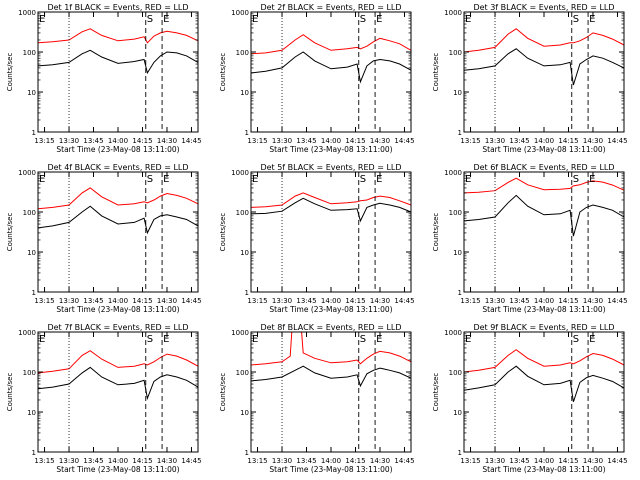 The height and width of the screenshot is (480, 640). What do you see at coordinates (117, 327) in the screenshot?
I see `panel-title: Det 7f BLACK = Events, RED = LLD` at bounding box center [117, 327].